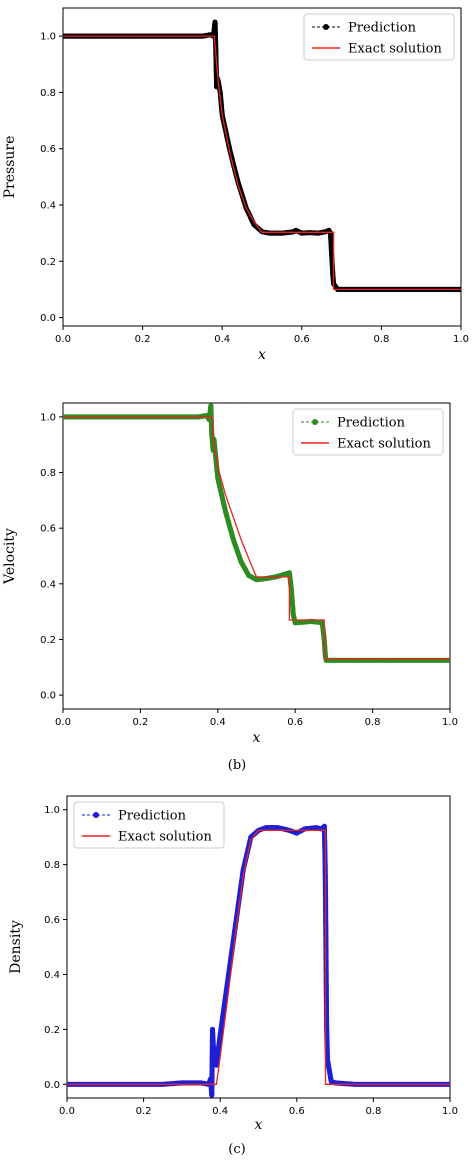  I want to click on panel-caption: (c), so click(236, 1149).